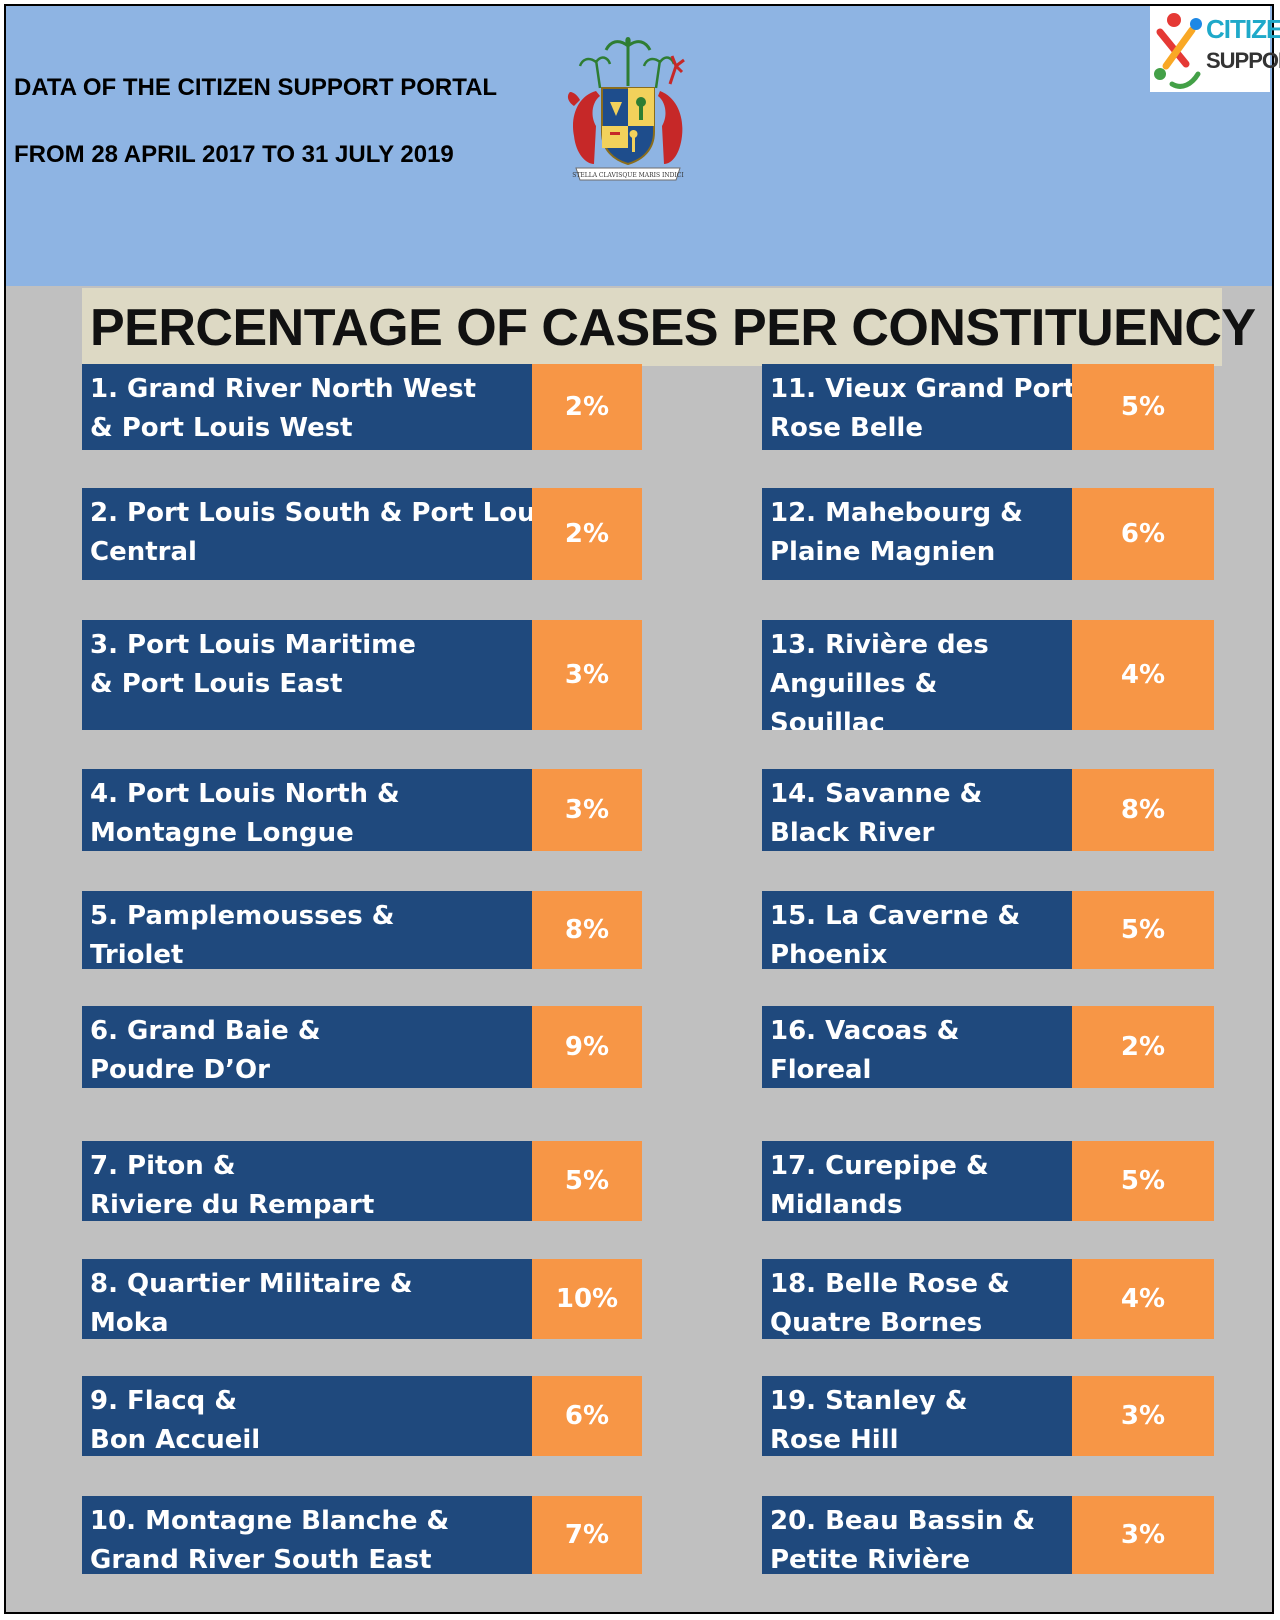  I want to click on constituency-name-line: Triolet, so click(137, 954).